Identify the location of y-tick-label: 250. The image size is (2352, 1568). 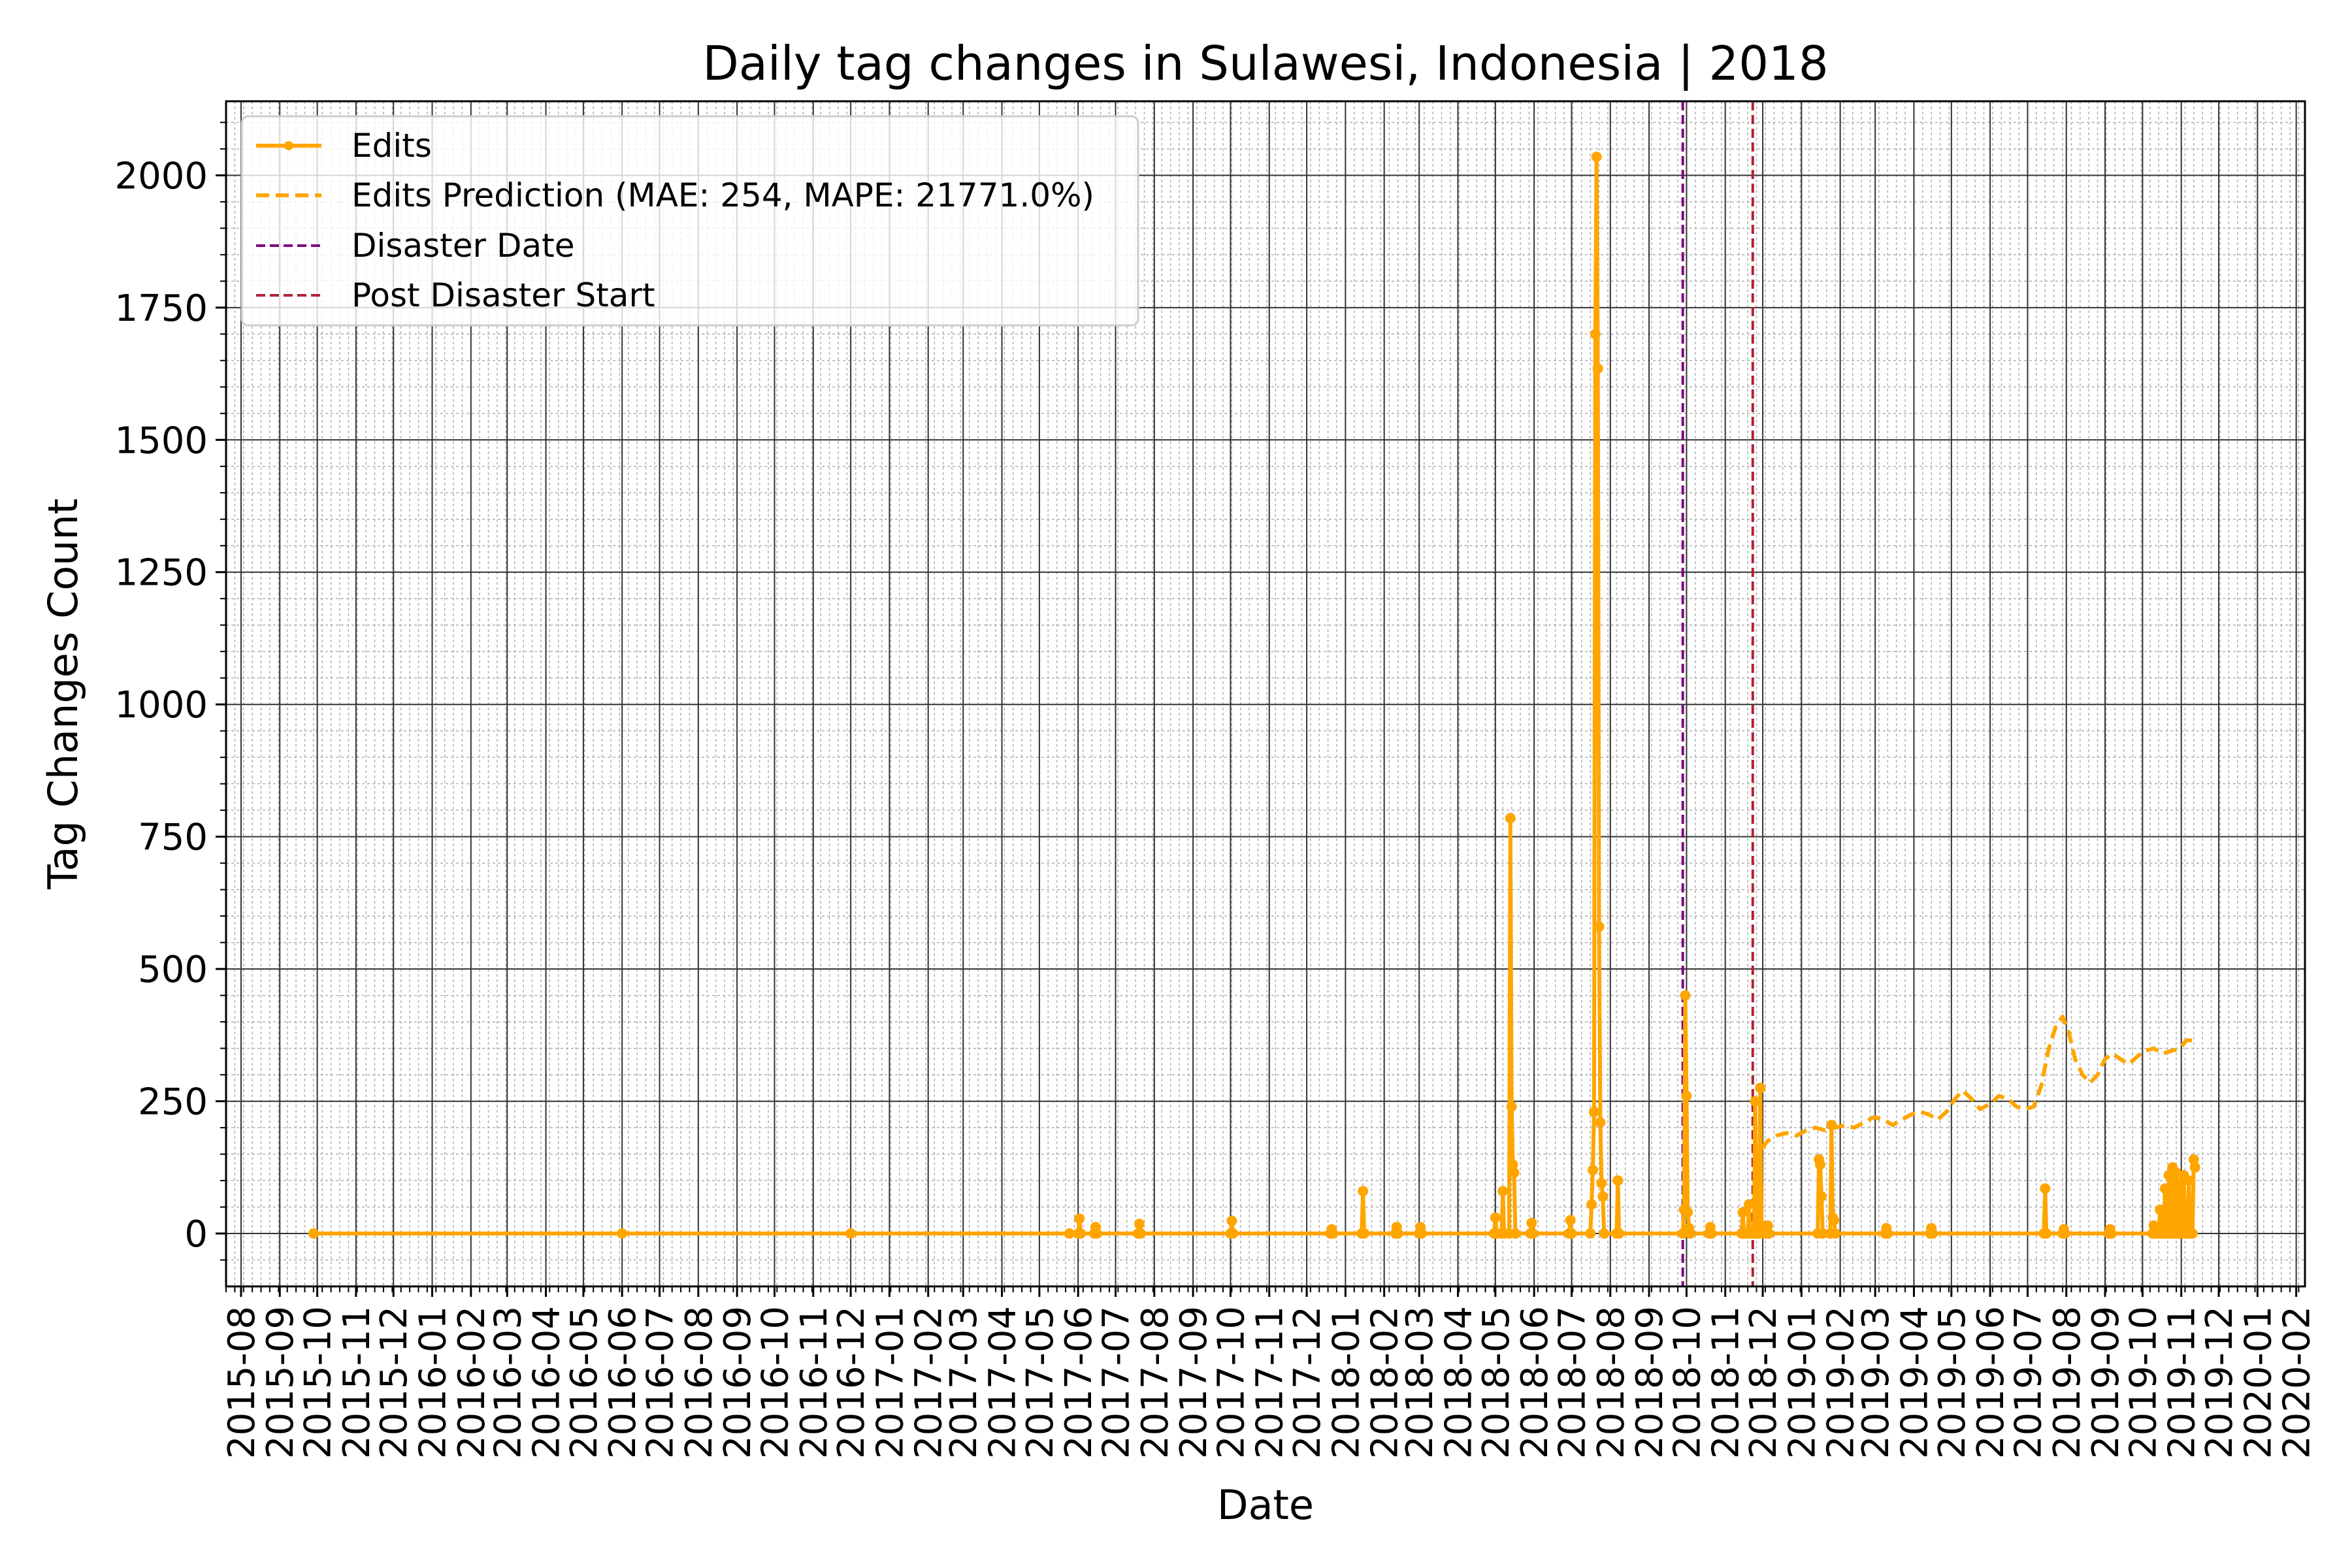
(173, 1102).